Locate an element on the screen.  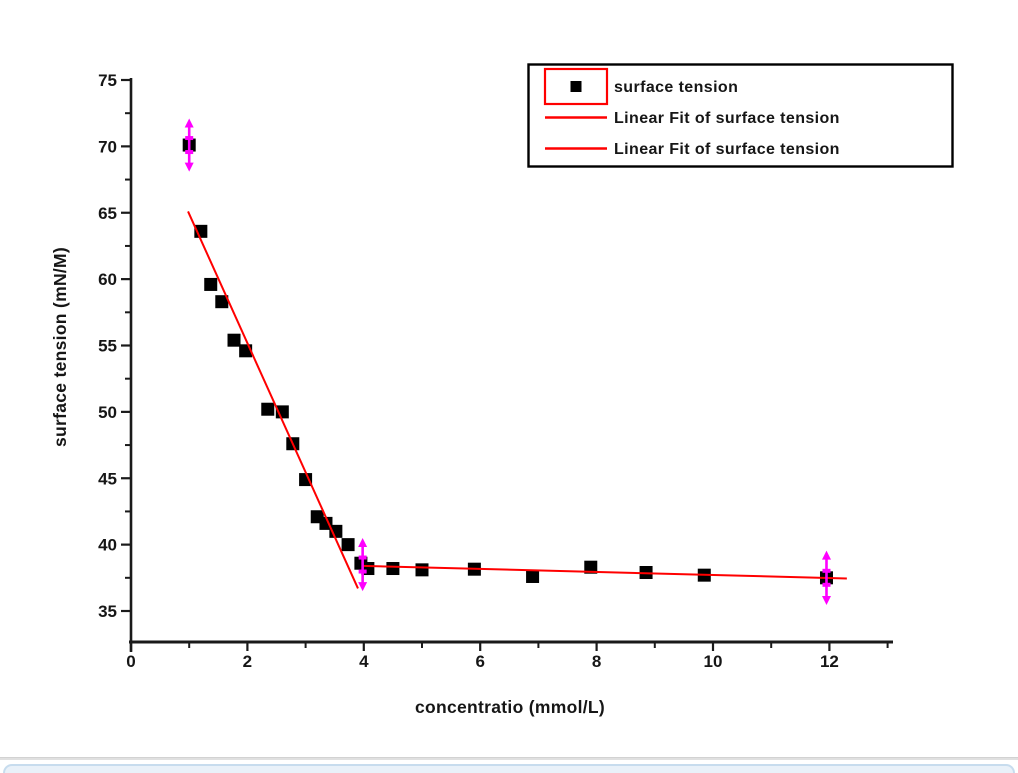
legend-highlight-box is located at coordinates (576, 86).